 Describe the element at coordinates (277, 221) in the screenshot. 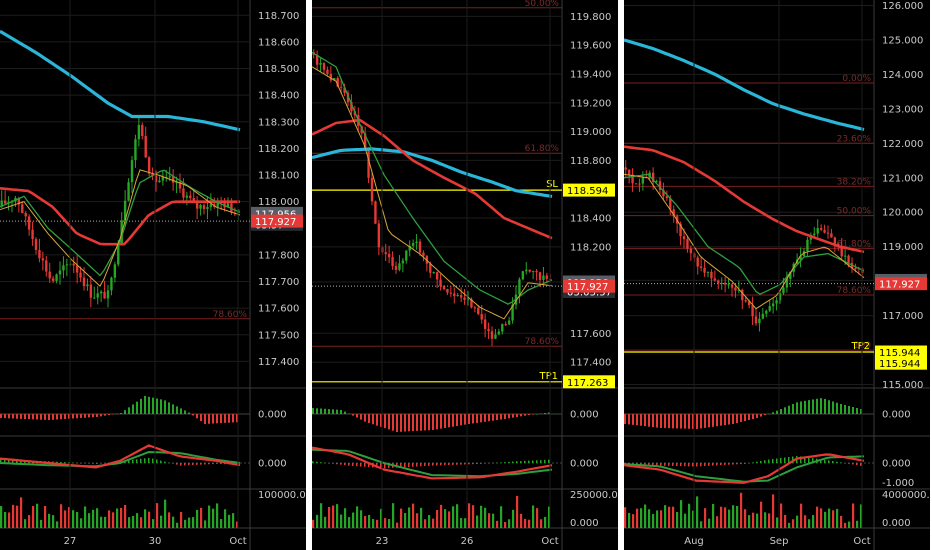

I see `price-tag` at that location.